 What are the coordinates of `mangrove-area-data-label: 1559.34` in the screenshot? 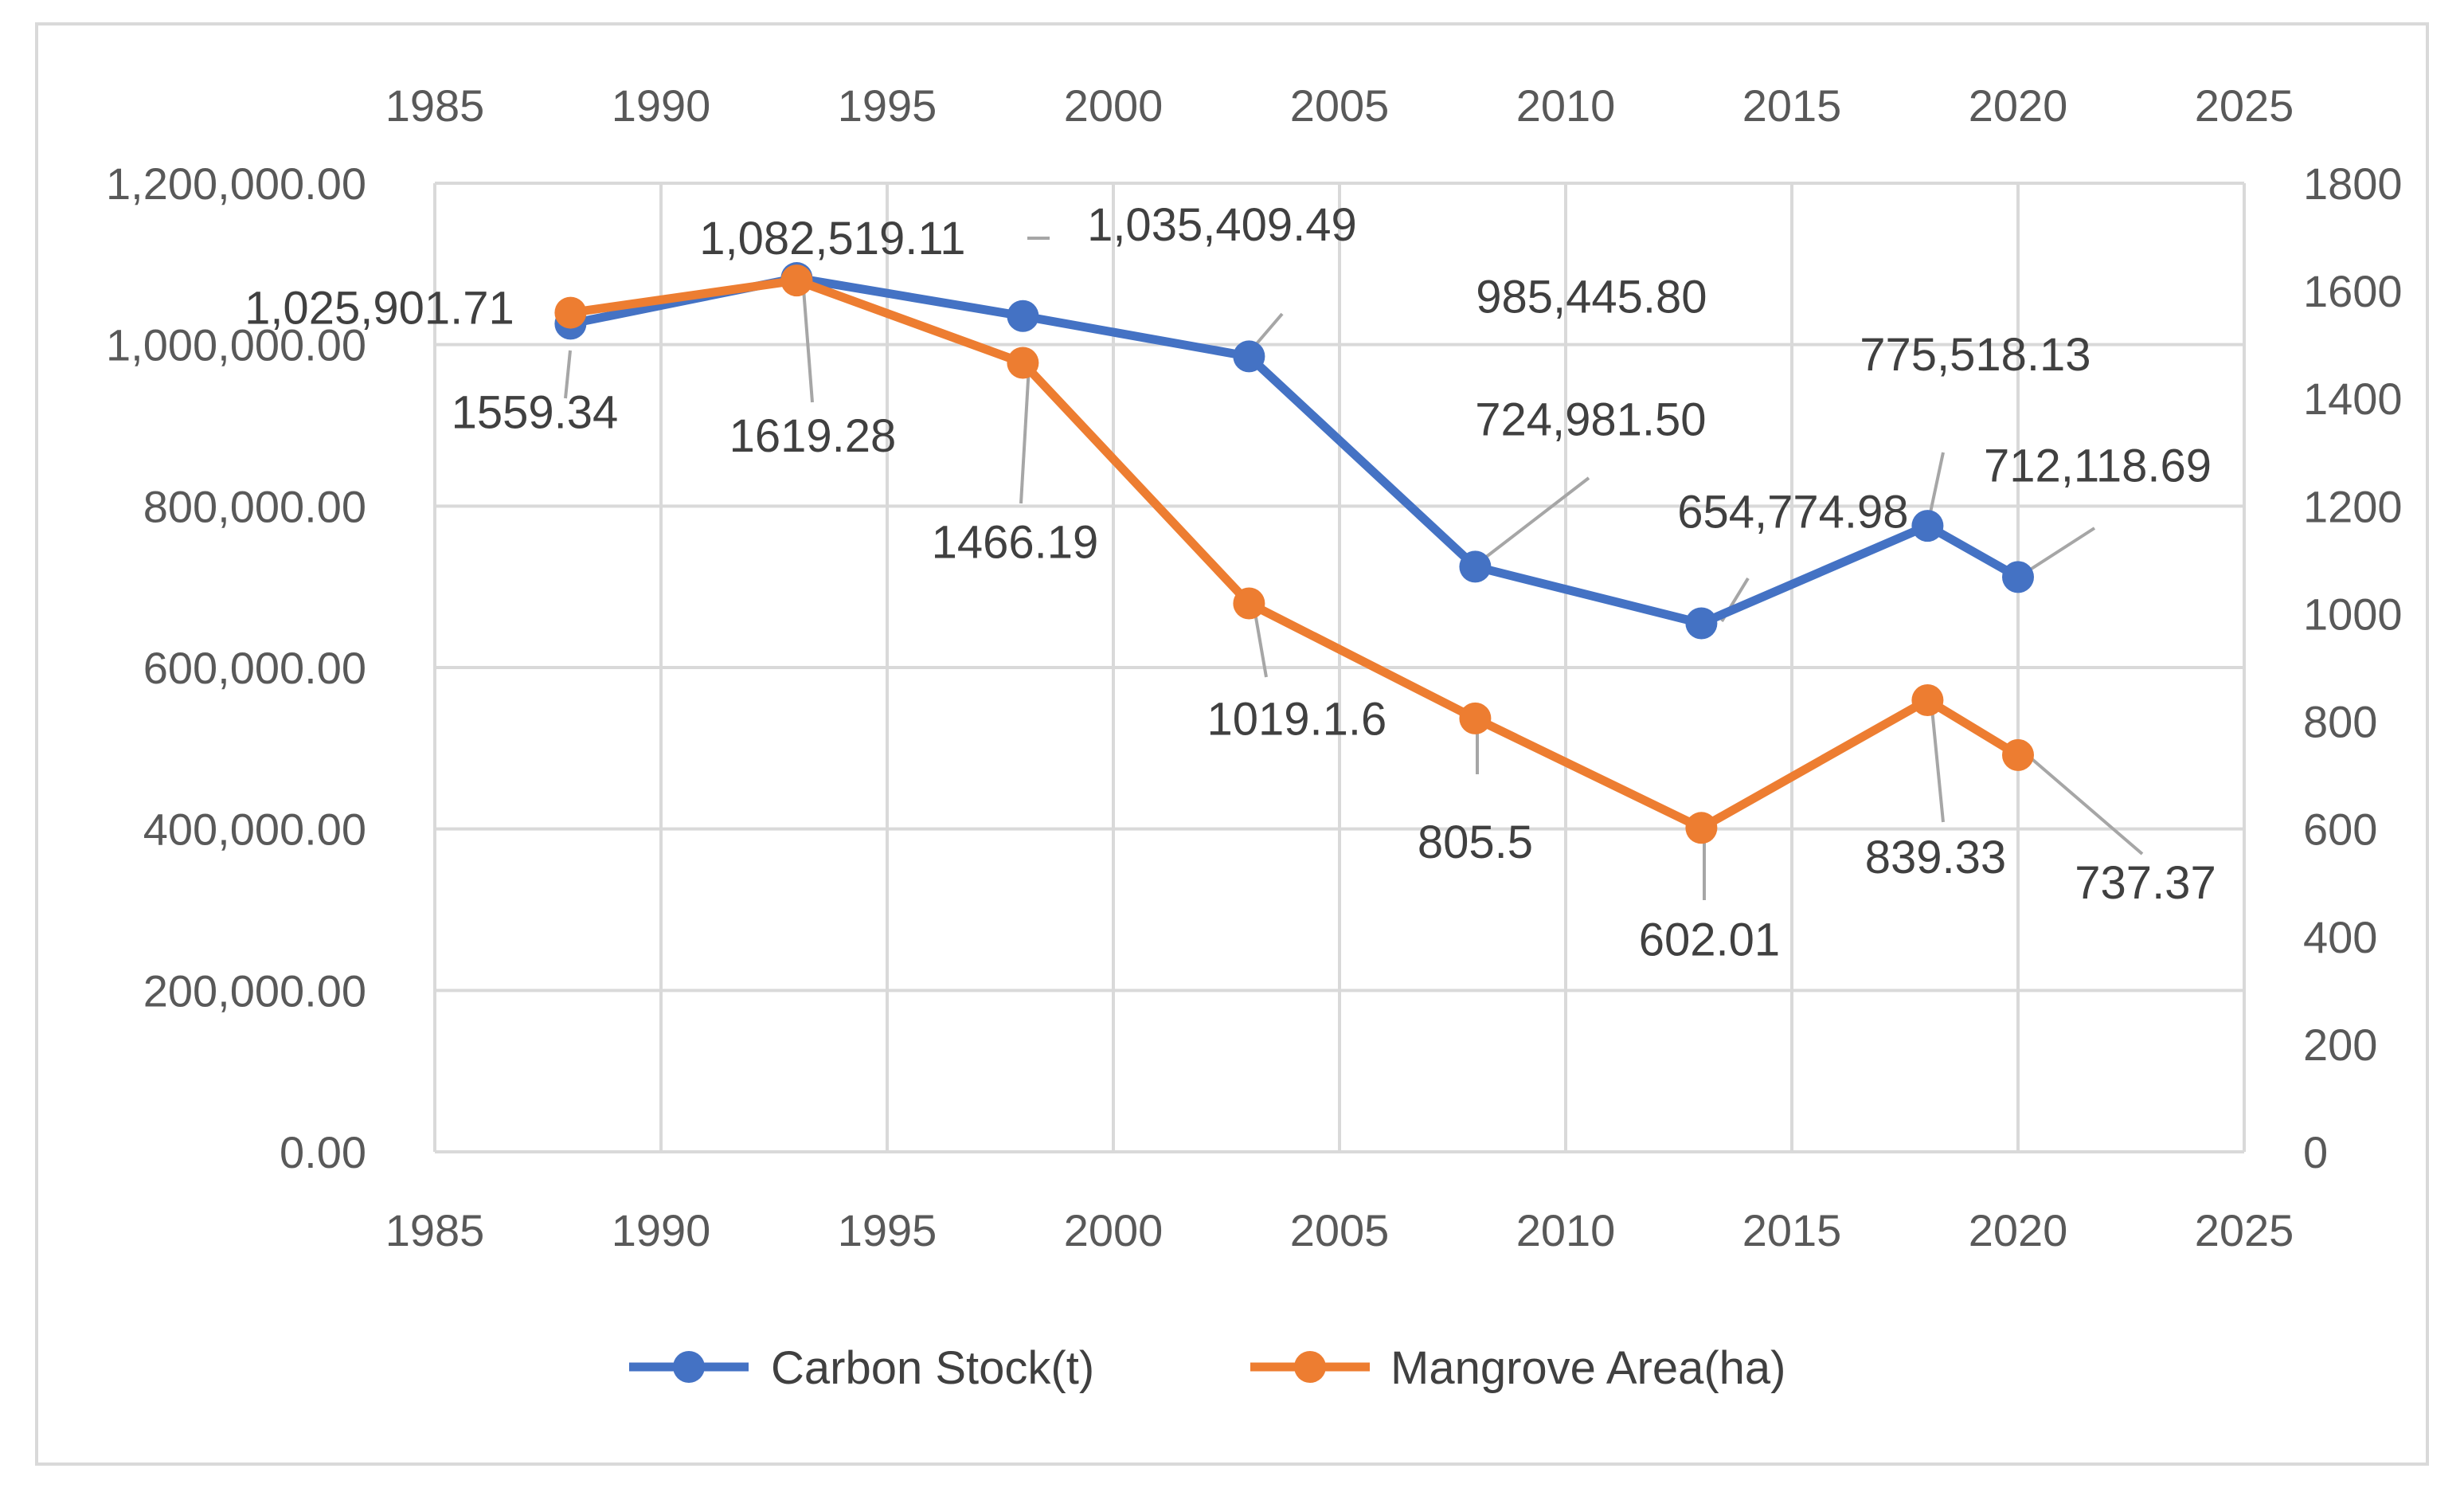 It's located at (535, 413).